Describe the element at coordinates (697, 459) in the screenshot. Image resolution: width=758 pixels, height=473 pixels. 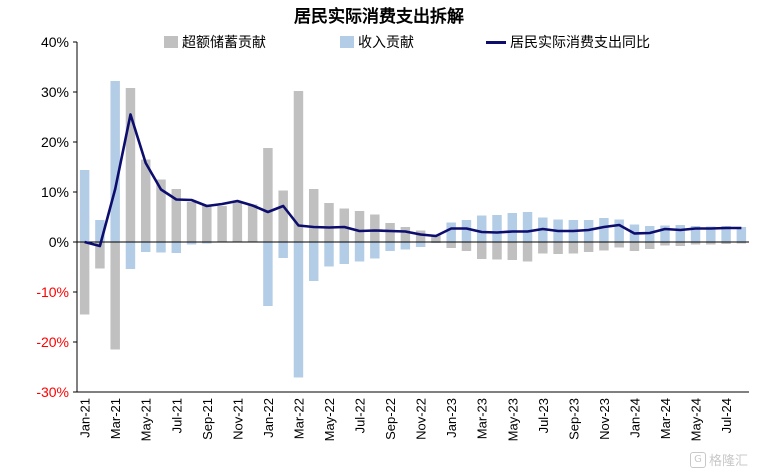
I see `gelonghui-logo-icon: G` at that location.